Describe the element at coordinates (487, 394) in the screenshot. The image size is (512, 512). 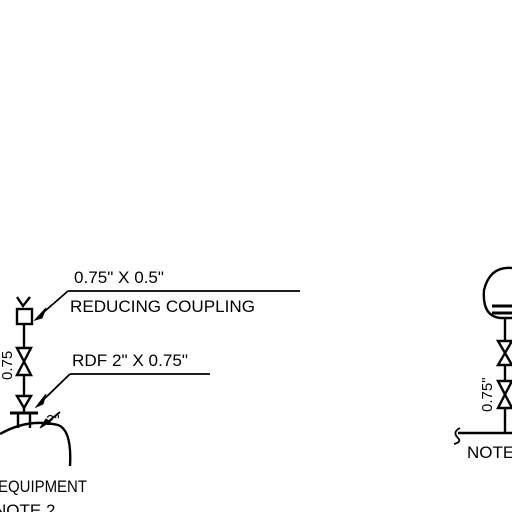
I see `vertical-dimension-right: 0.75"` at that location.